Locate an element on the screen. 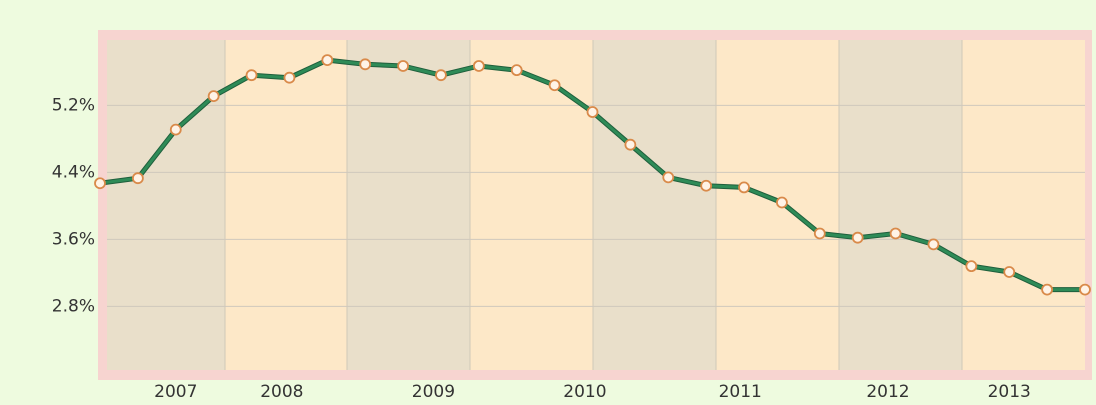 This screenshot has width=1096, height=405. x-tick-label: 2011 is located at coordinates (740, 392).